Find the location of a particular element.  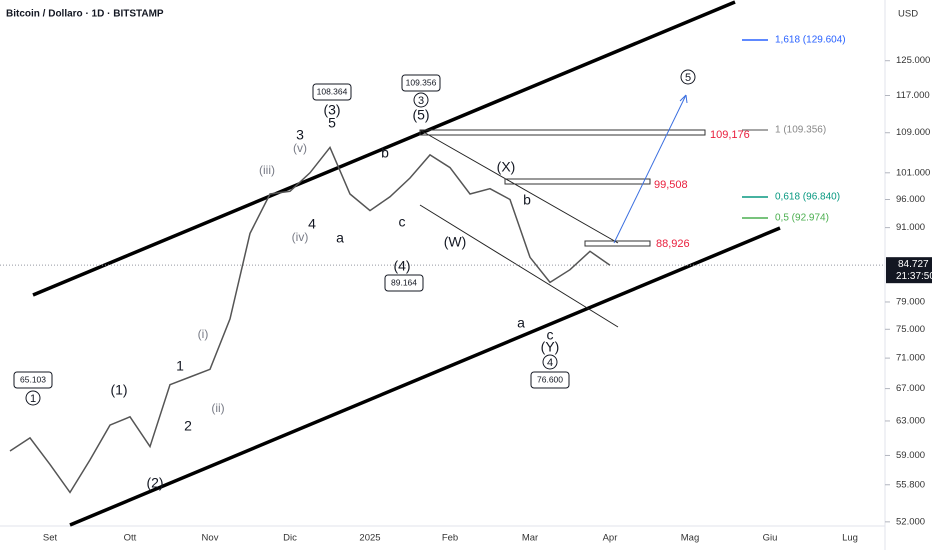

x-tick-label: Set is located at coordinates (50, 538).